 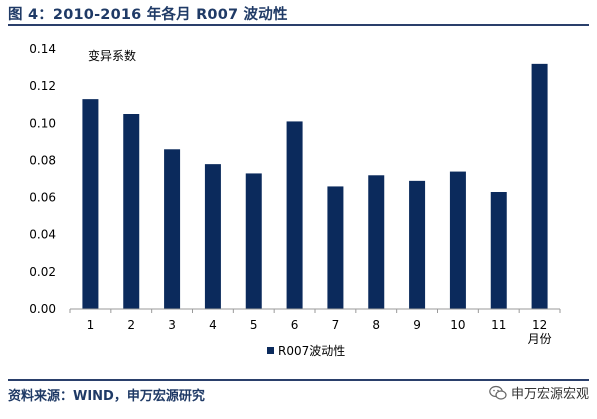 What do you see at coordinates (112, 55) in the screenshot?
I see `chart-annotation: 变异系数` at bounding box center [112, 55].